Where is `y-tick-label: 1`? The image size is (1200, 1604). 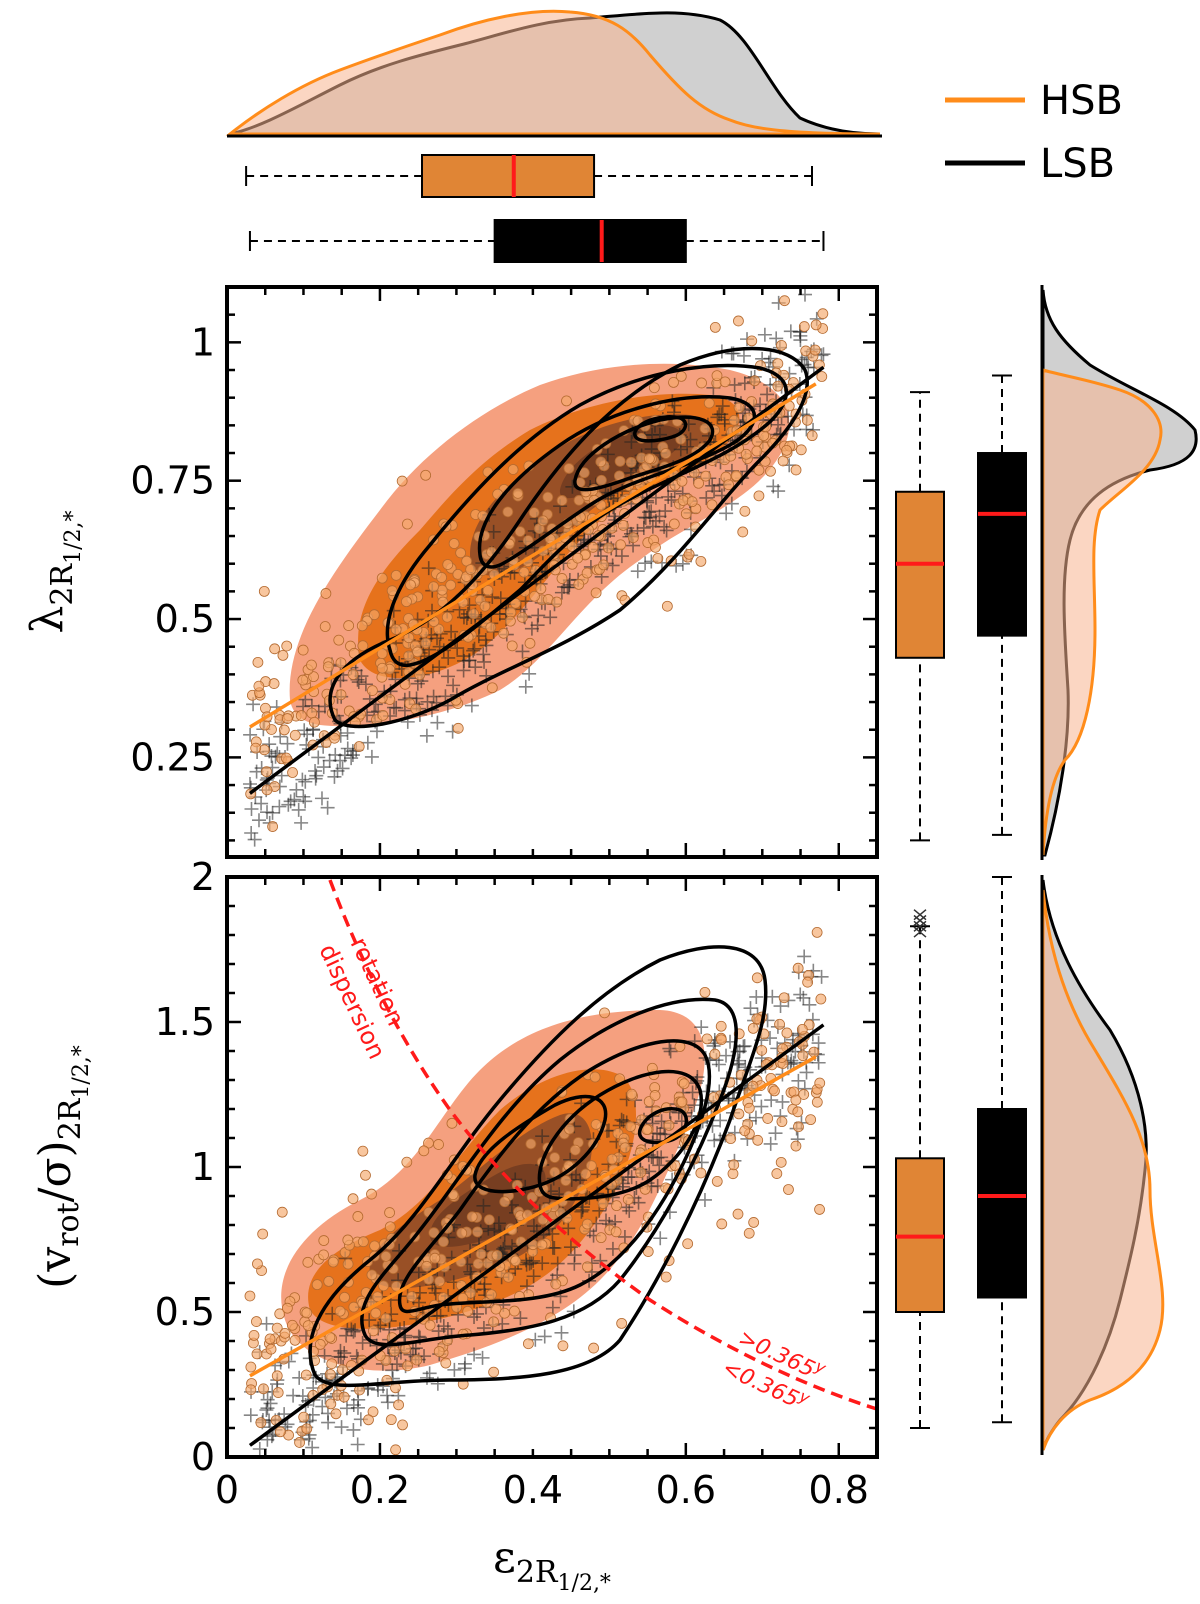 y-tick-label: 1 is located at coordinates (203, 342).